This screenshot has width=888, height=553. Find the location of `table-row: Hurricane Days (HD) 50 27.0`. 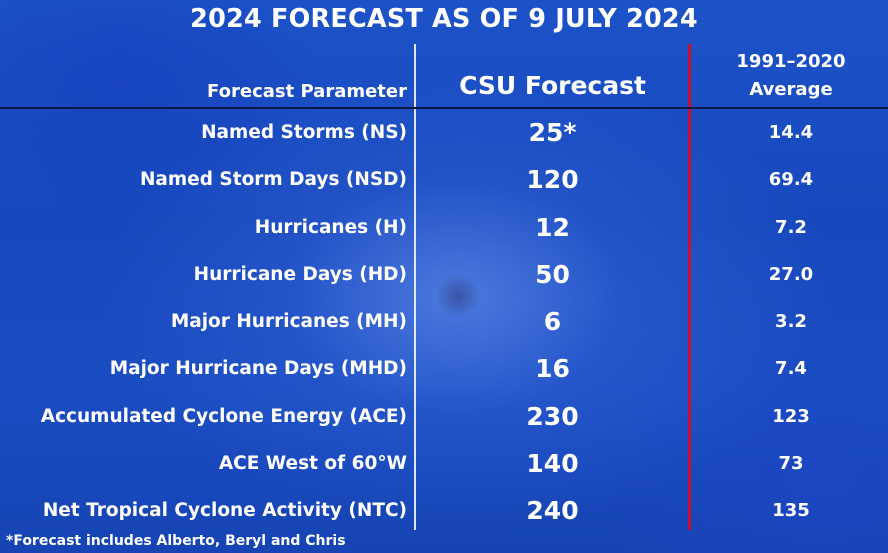

table-row: Hurricane Days (HD) 50 27.0 is located at coordinates (444, 274).